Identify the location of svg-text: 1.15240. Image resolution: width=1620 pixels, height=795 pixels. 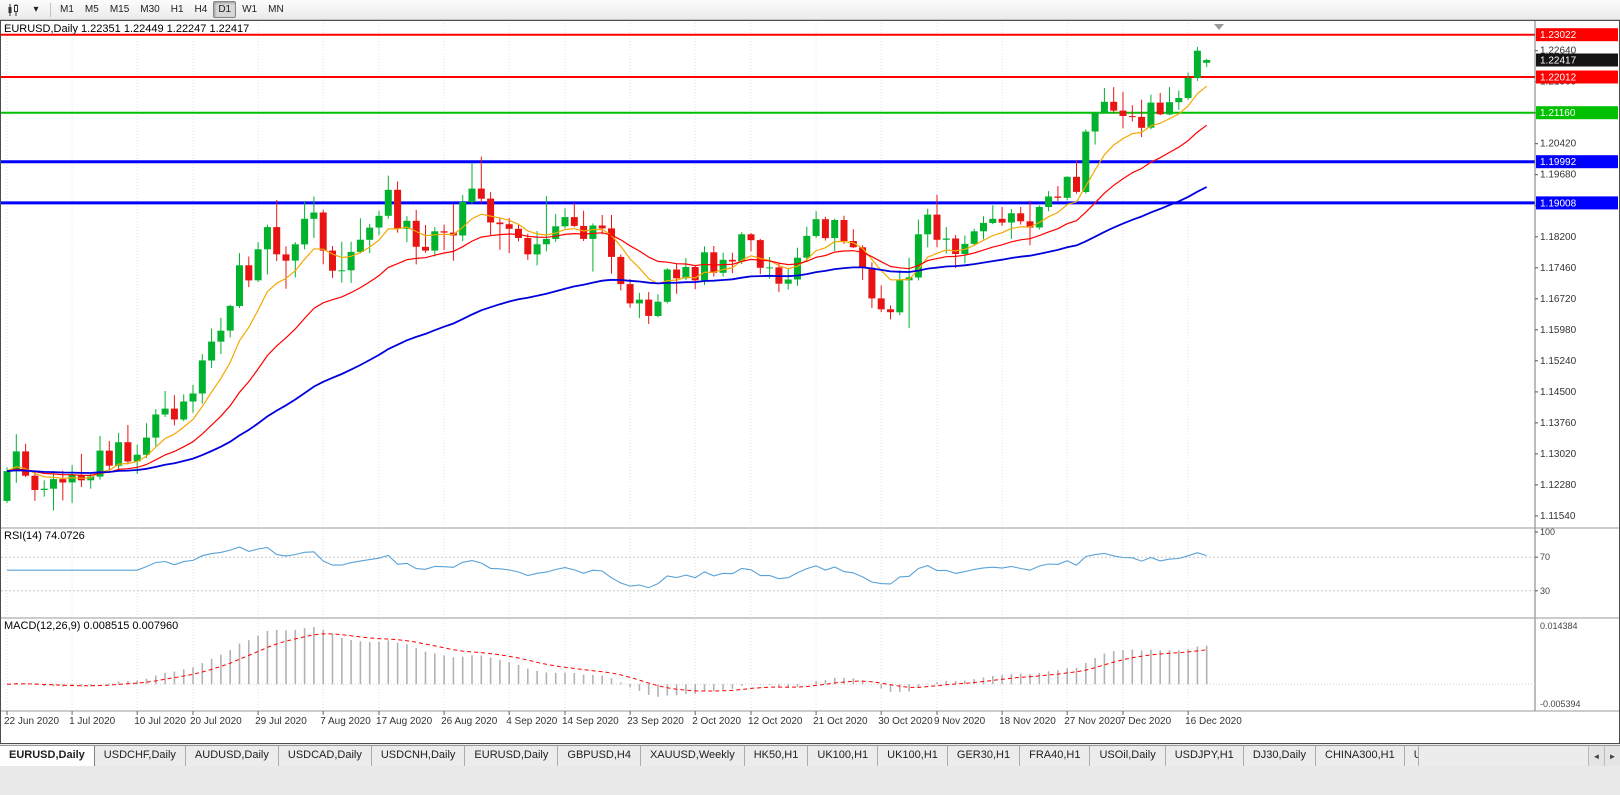
(1558, 361).